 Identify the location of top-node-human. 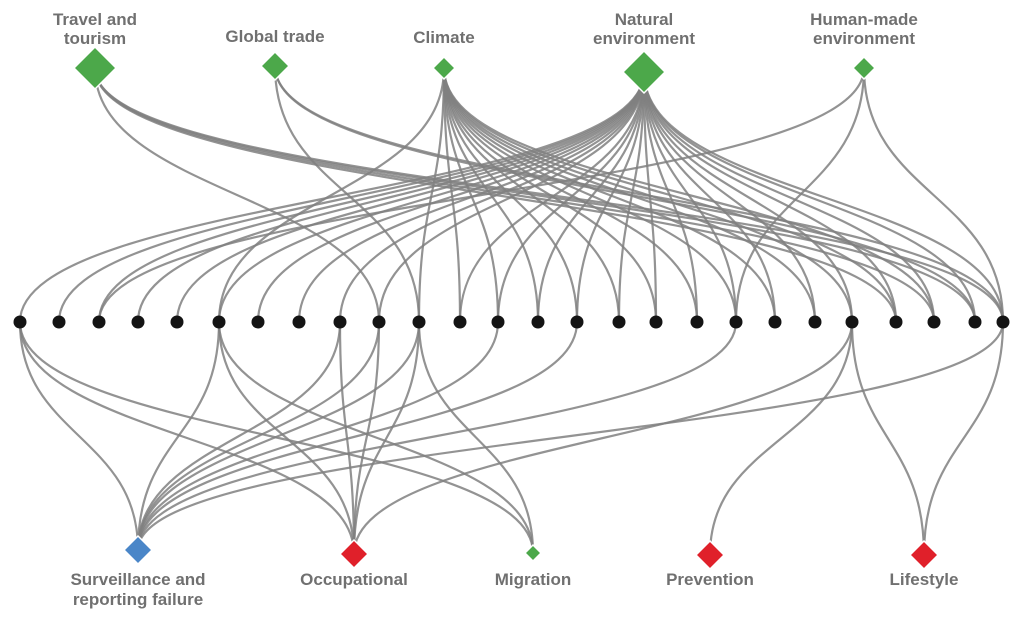
(864, 68).